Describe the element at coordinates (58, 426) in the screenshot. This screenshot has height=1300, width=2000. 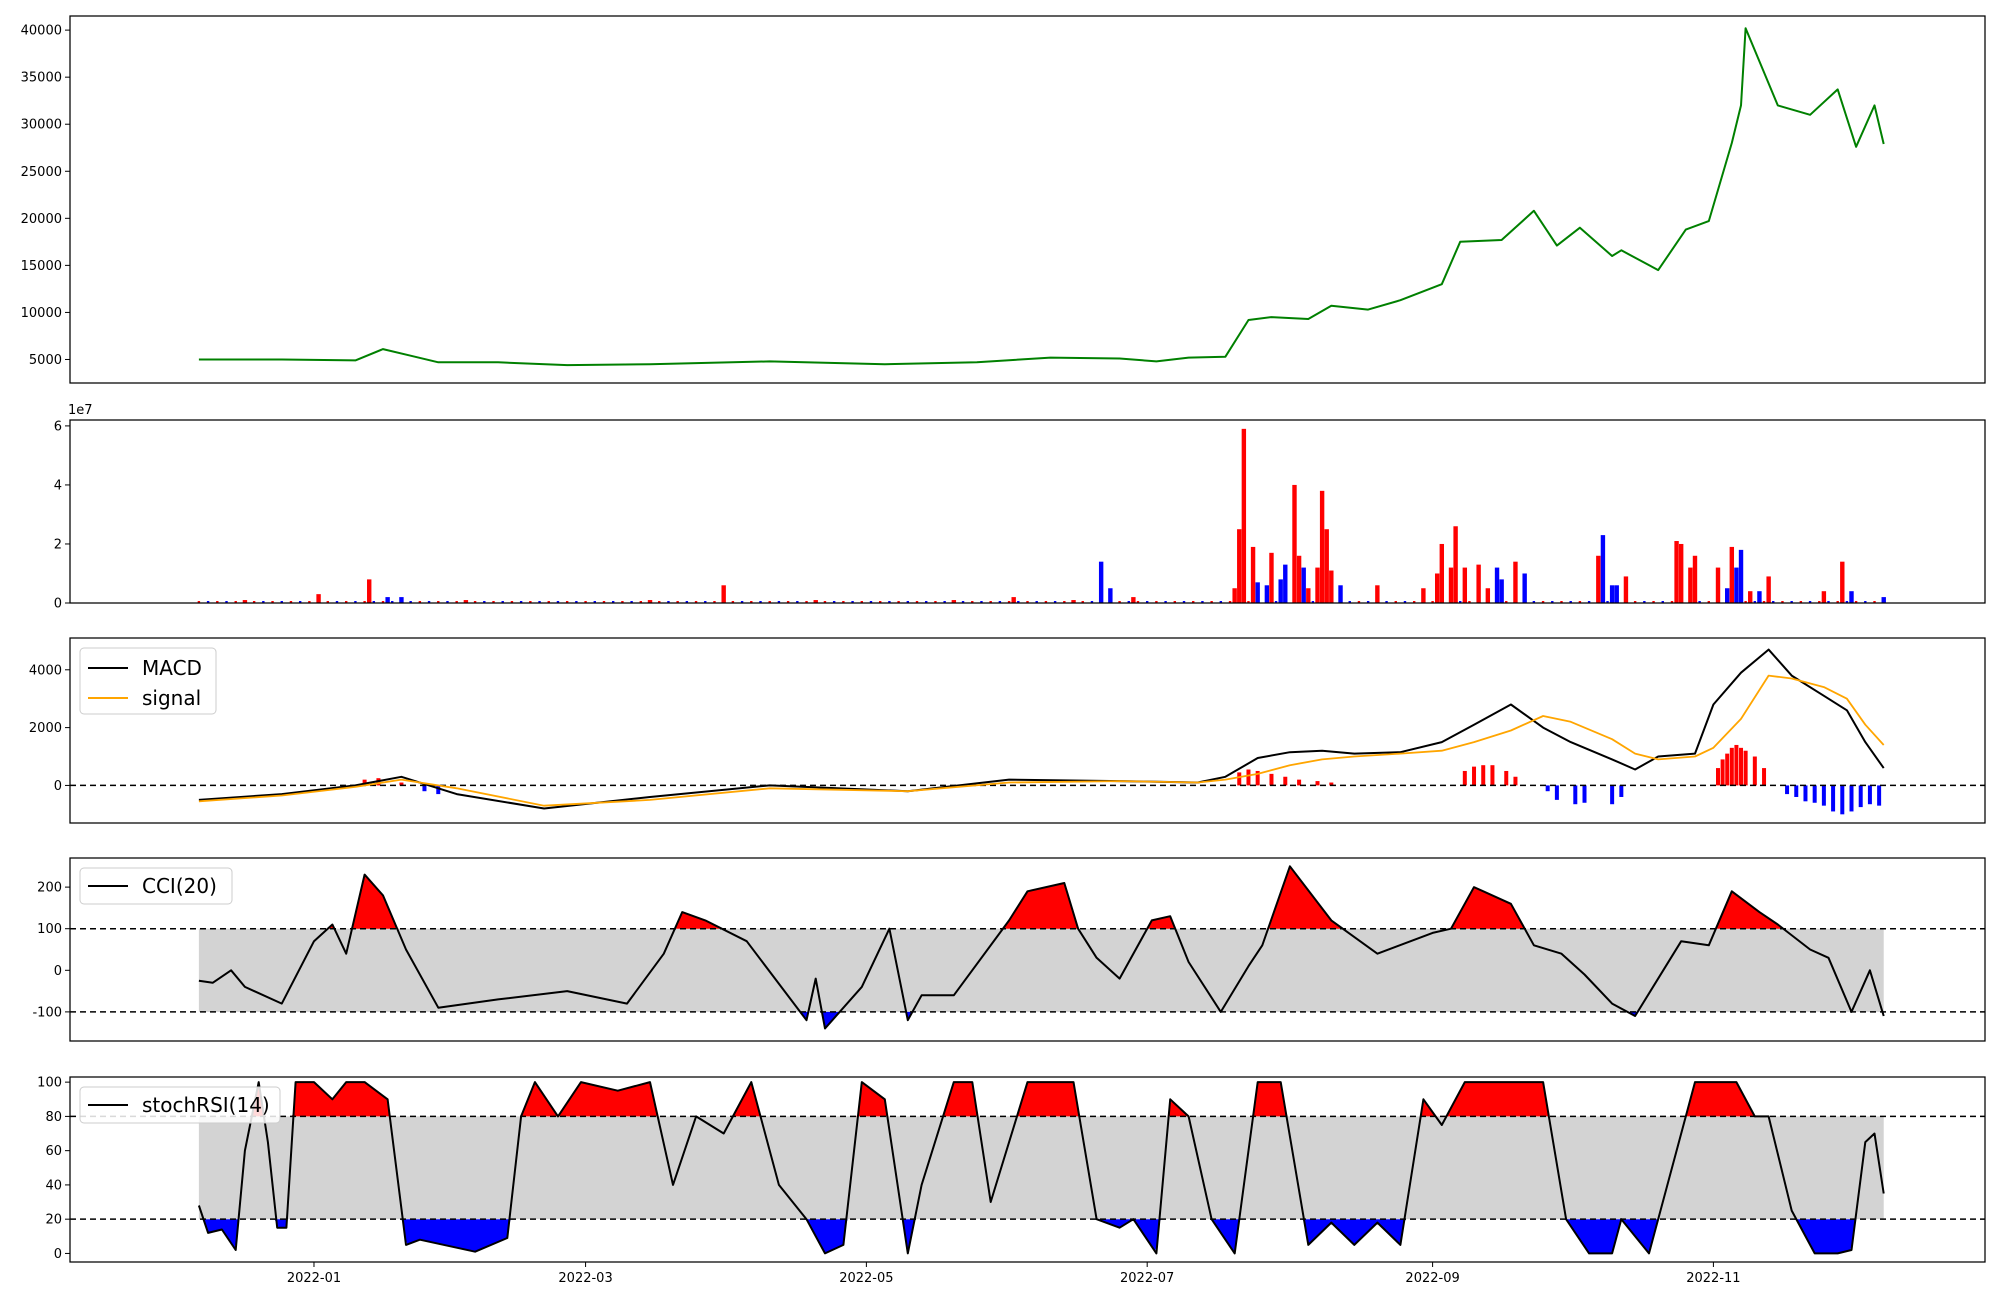
I see `y-tick-label: 6` at that location.